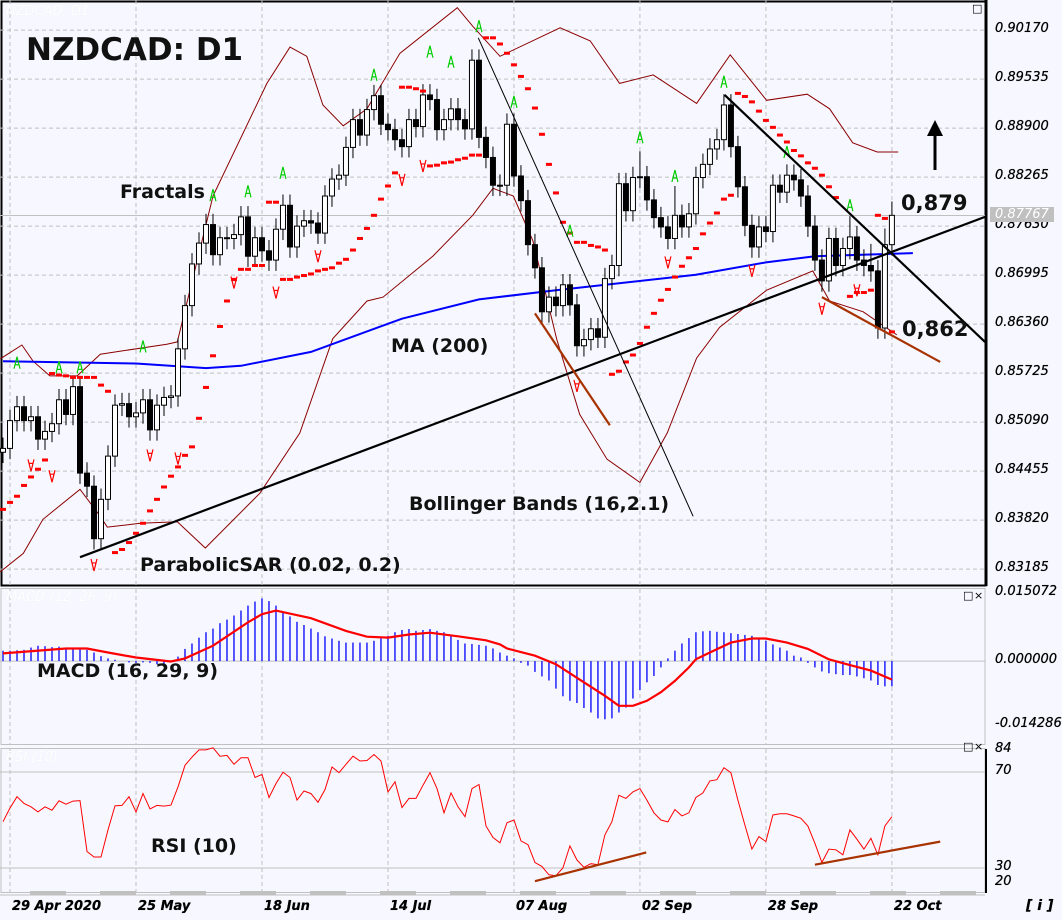  Describe the element at coordinates (585, 277) in the screenshot. I see `trendline` at that location.